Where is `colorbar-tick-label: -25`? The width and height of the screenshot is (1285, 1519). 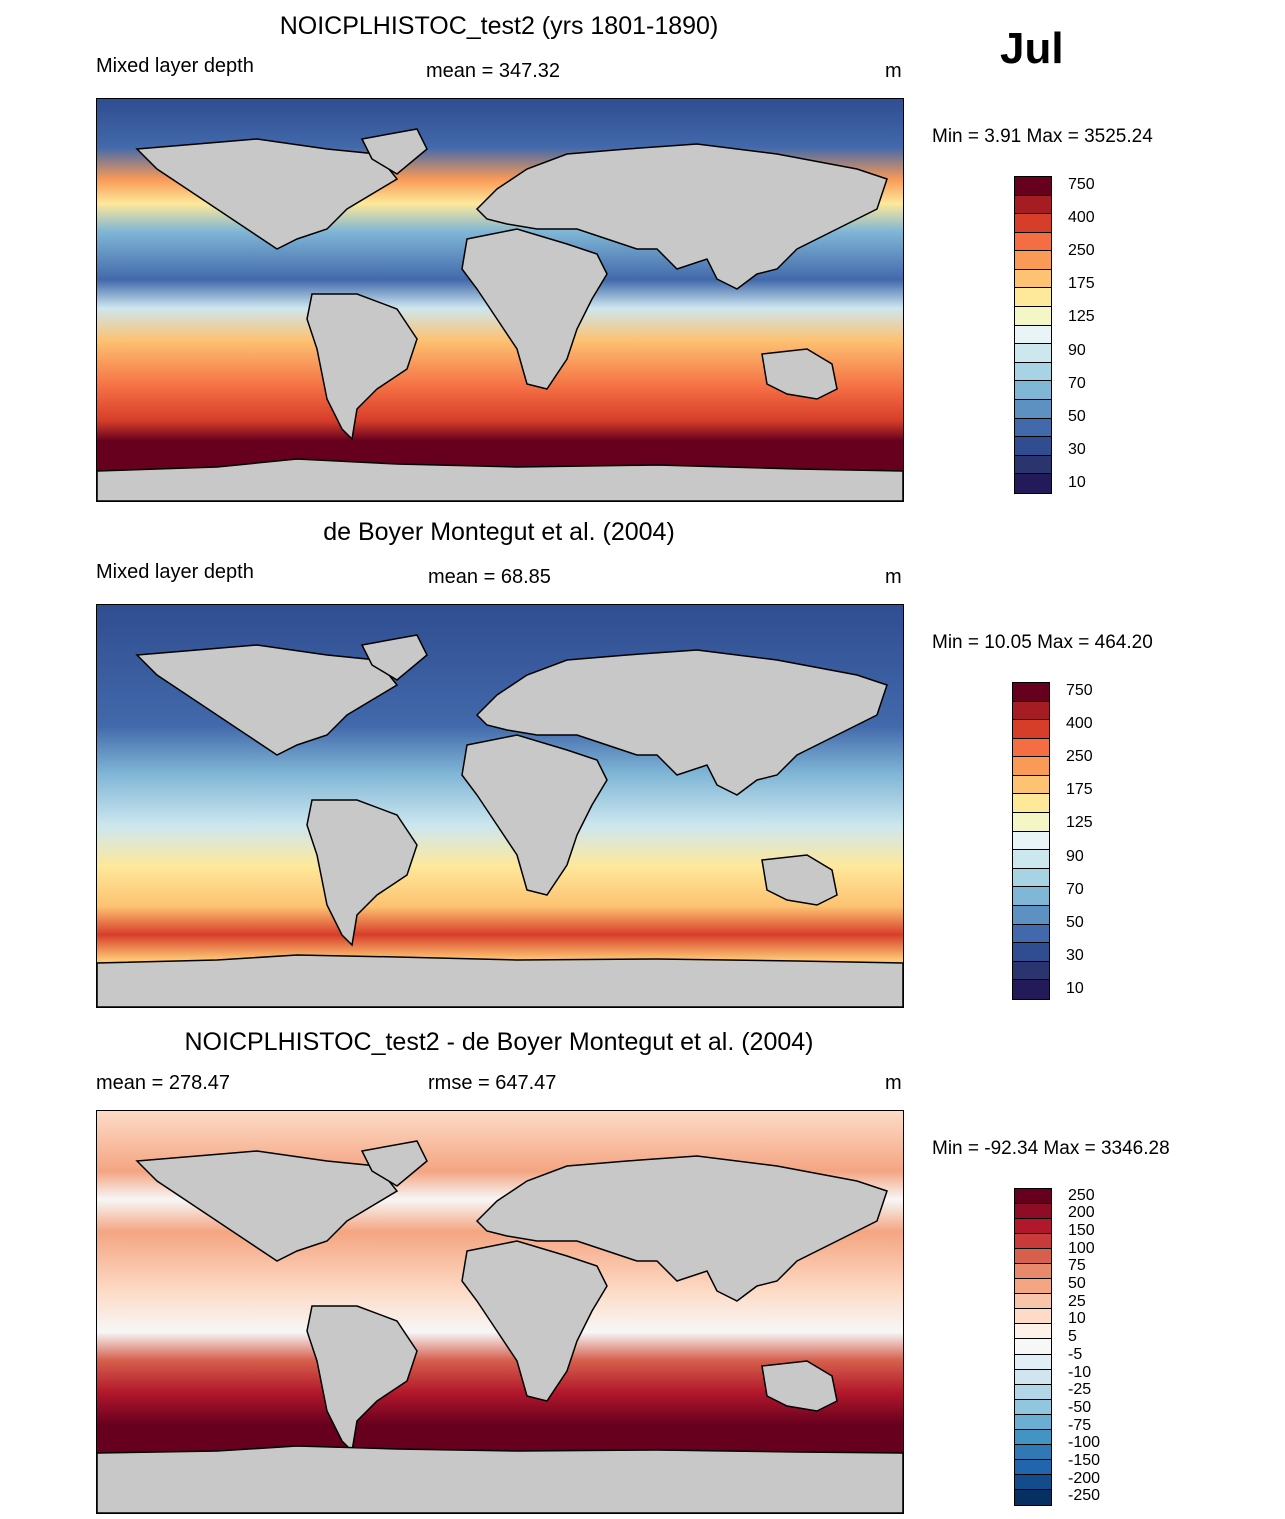 colorbar-tick-label: -25 is located at coordinates (1080, 1390).